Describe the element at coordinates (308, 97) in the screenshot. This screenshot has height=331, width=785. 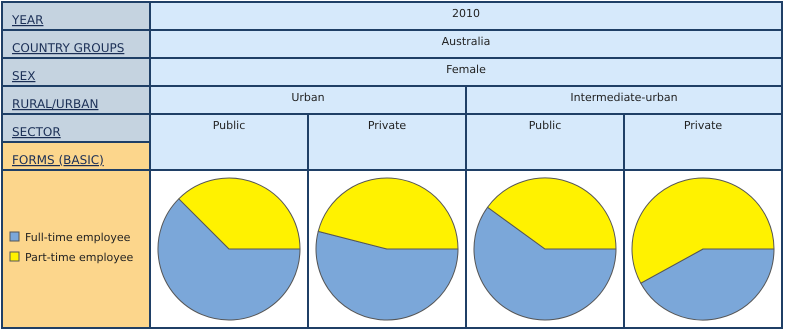
I see `text: Urban` at that location.